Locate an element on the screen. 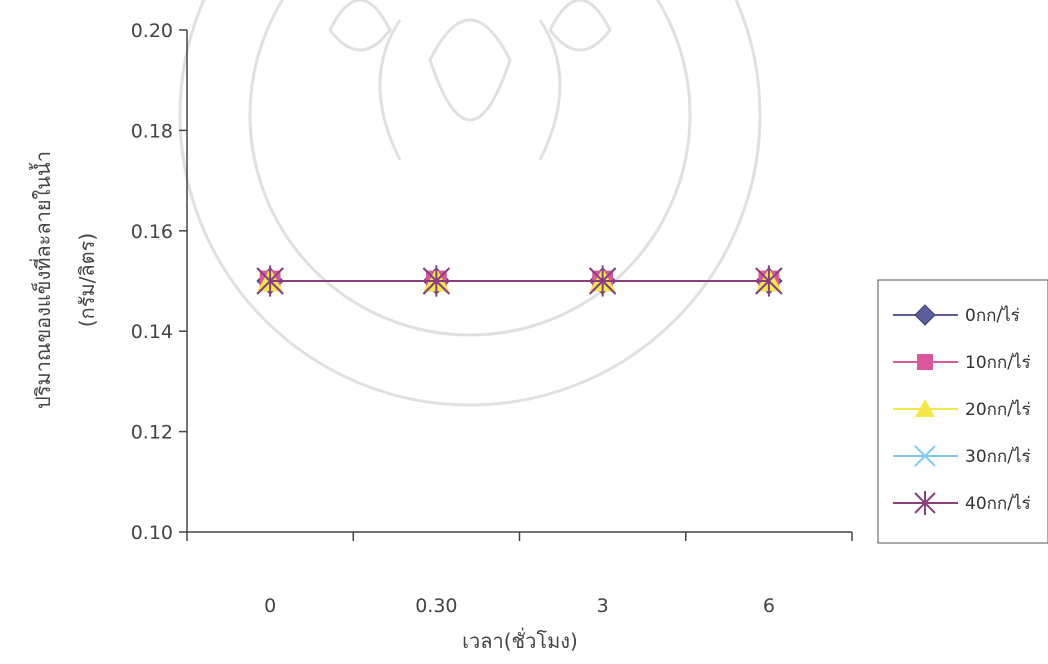 The width and height of the screenshot is (1048, 664). y-tick-label: 0.20 is located at coordinates (152, 31).